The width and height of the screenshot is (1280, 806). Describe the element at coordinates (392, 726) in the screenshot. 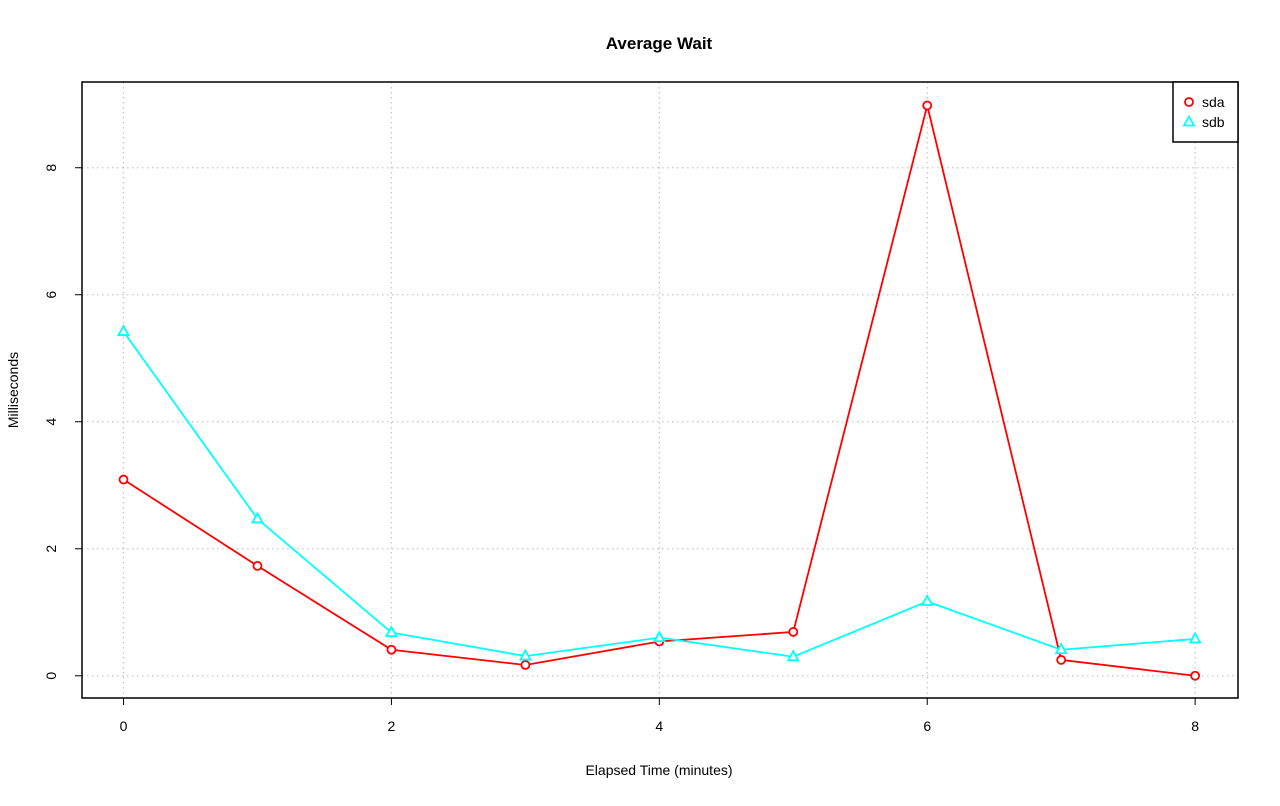

I see `x-tick-label: 2` at that location.